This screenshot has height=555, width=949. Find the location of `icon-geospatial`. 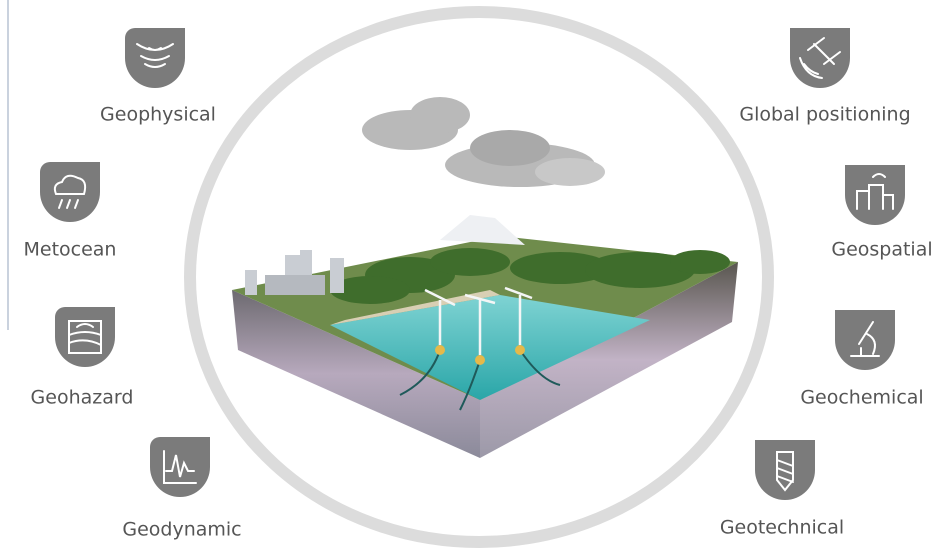

icon-geospatial is located at coordinates (875, 195).